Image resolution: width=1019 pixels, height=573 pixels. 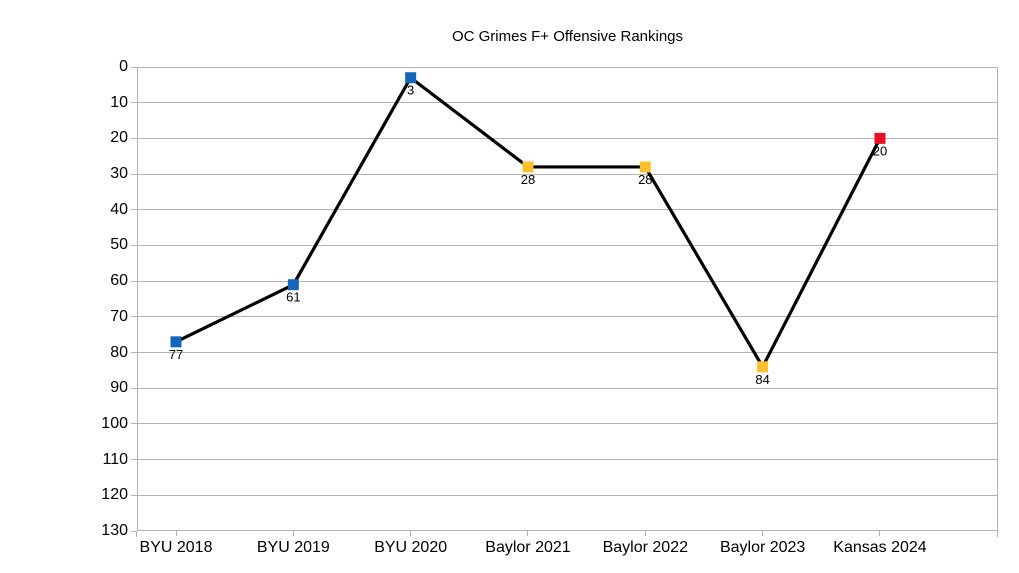 What do you see at coordinates (114, 530) in the screenshot?
I see `y-axis-tick-label: 130` at bounding box center [114, 530].